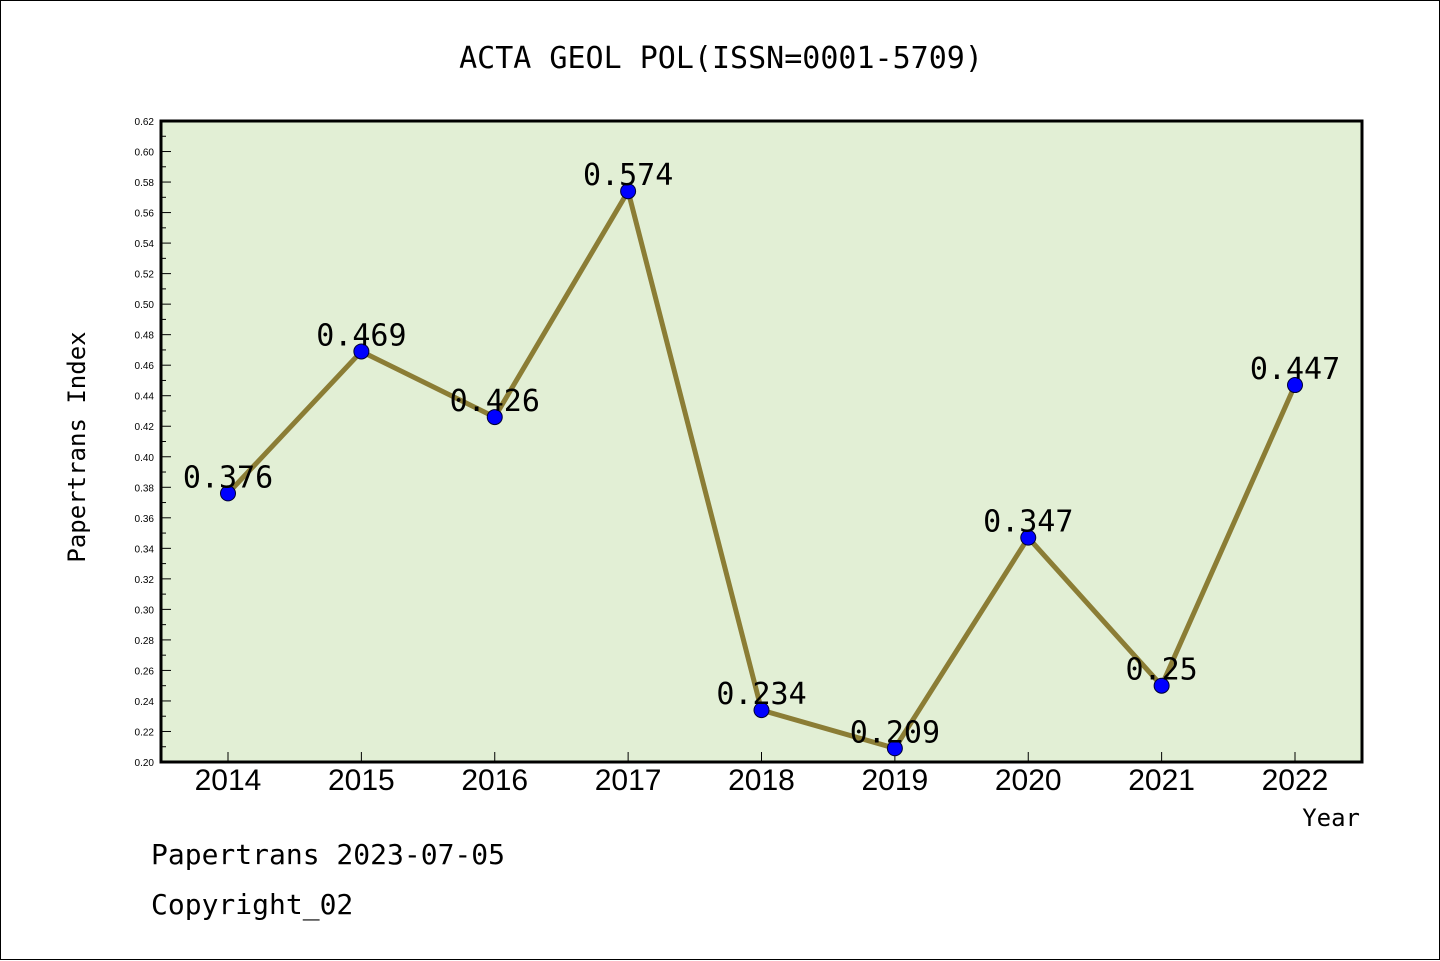  Describe the element at coordinates (1028, 522) in the screenshot. I see `data-label: 0.347` at that location.